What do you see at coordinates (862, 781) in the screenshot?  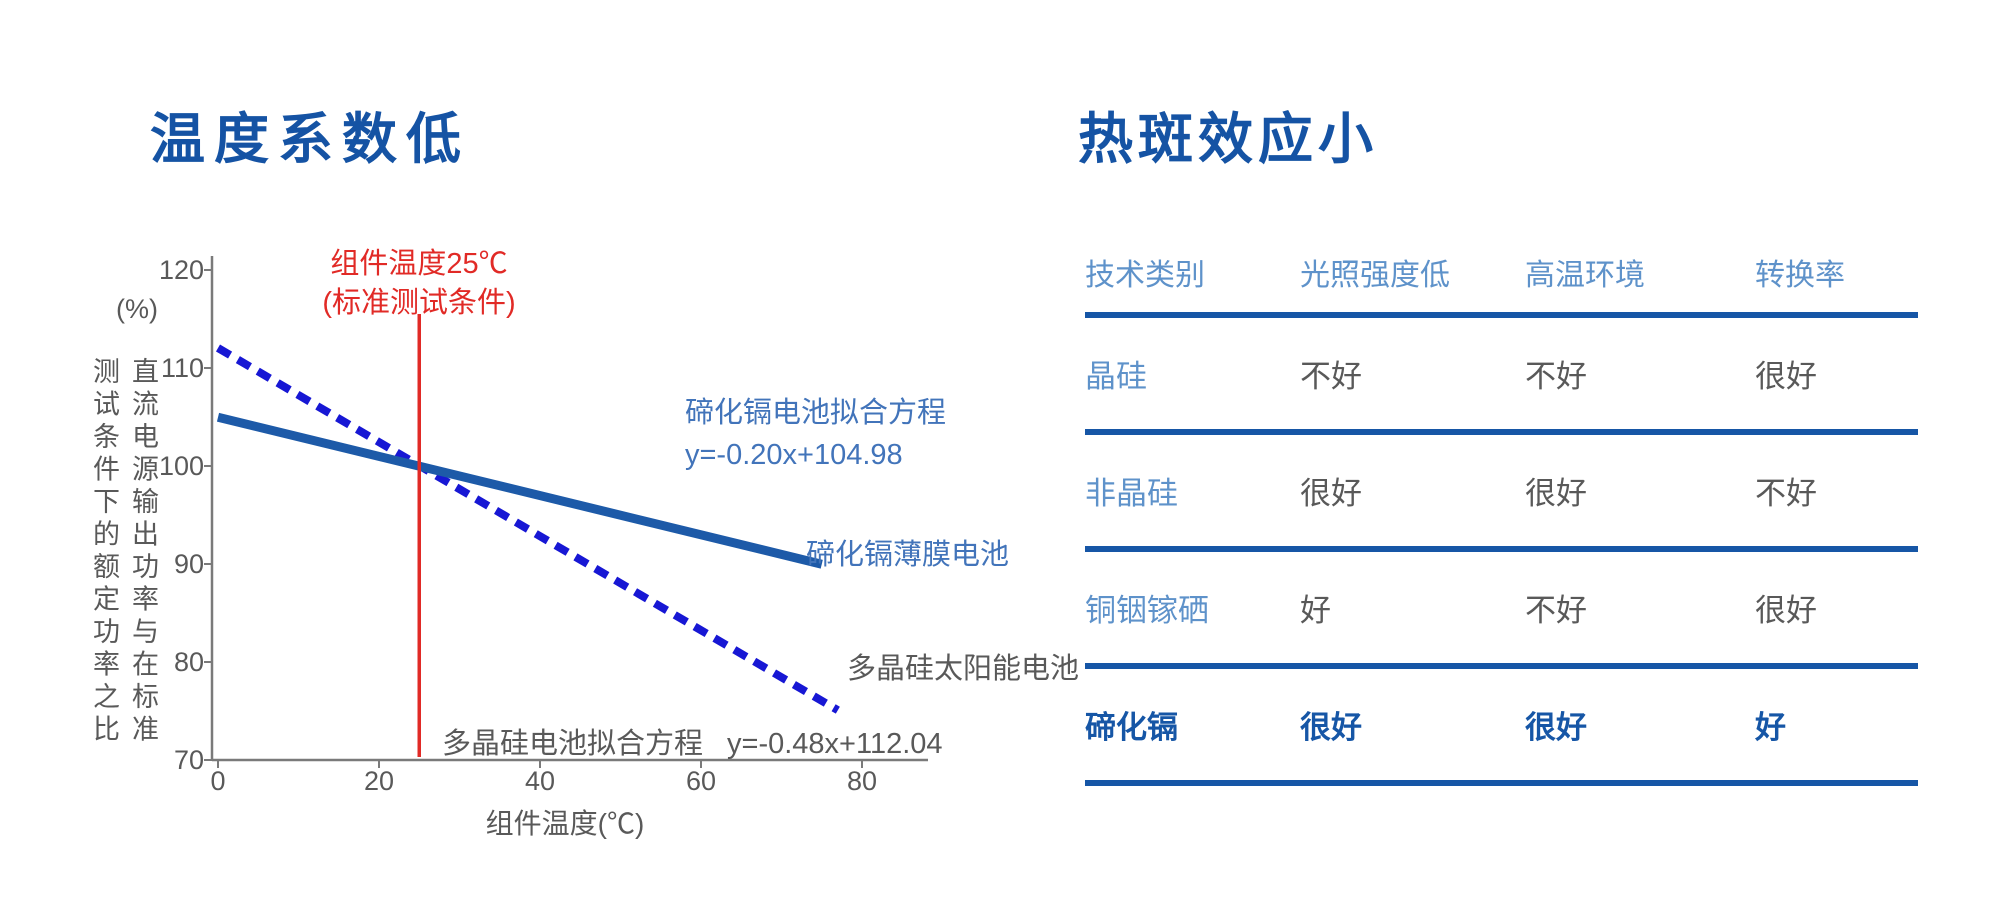 I see `x-tick-label: 80` at bounding box center [862, 781].